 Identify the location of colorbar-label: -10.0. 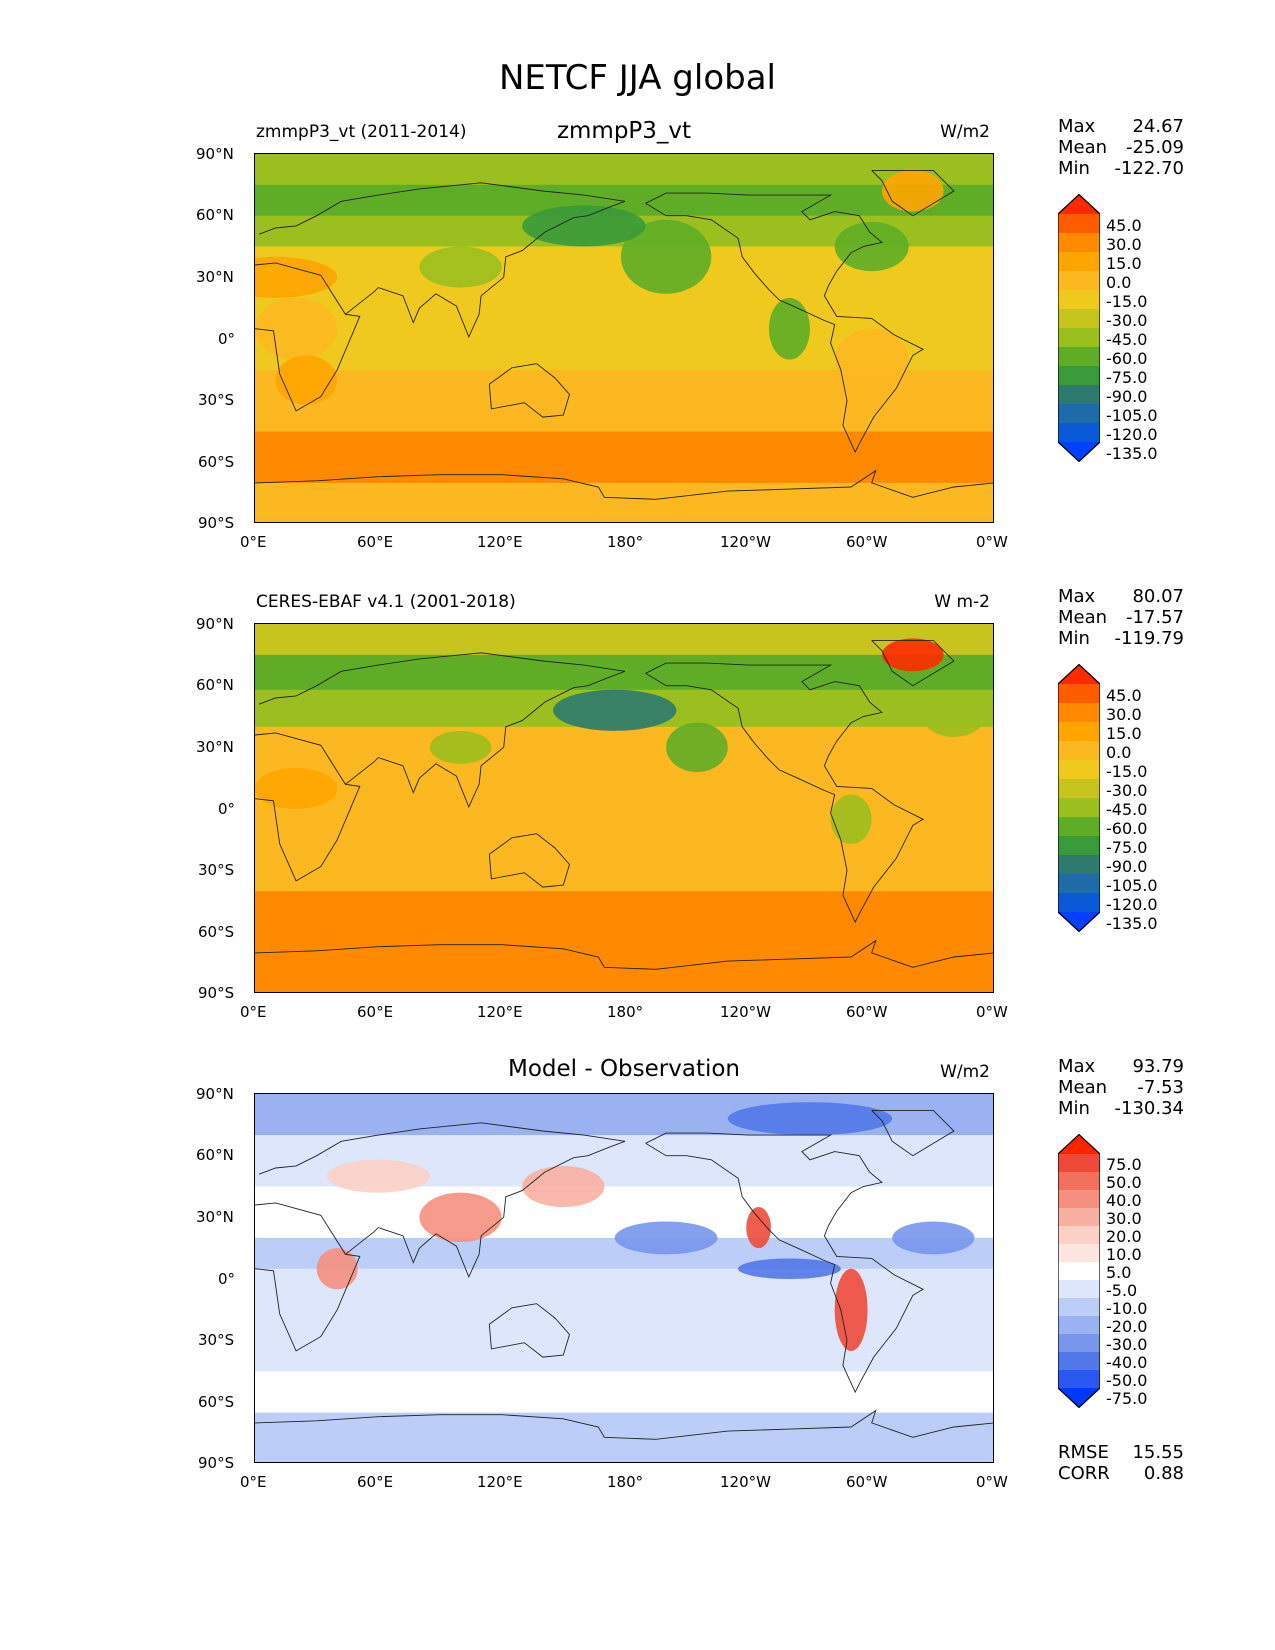
(1127, 1308).